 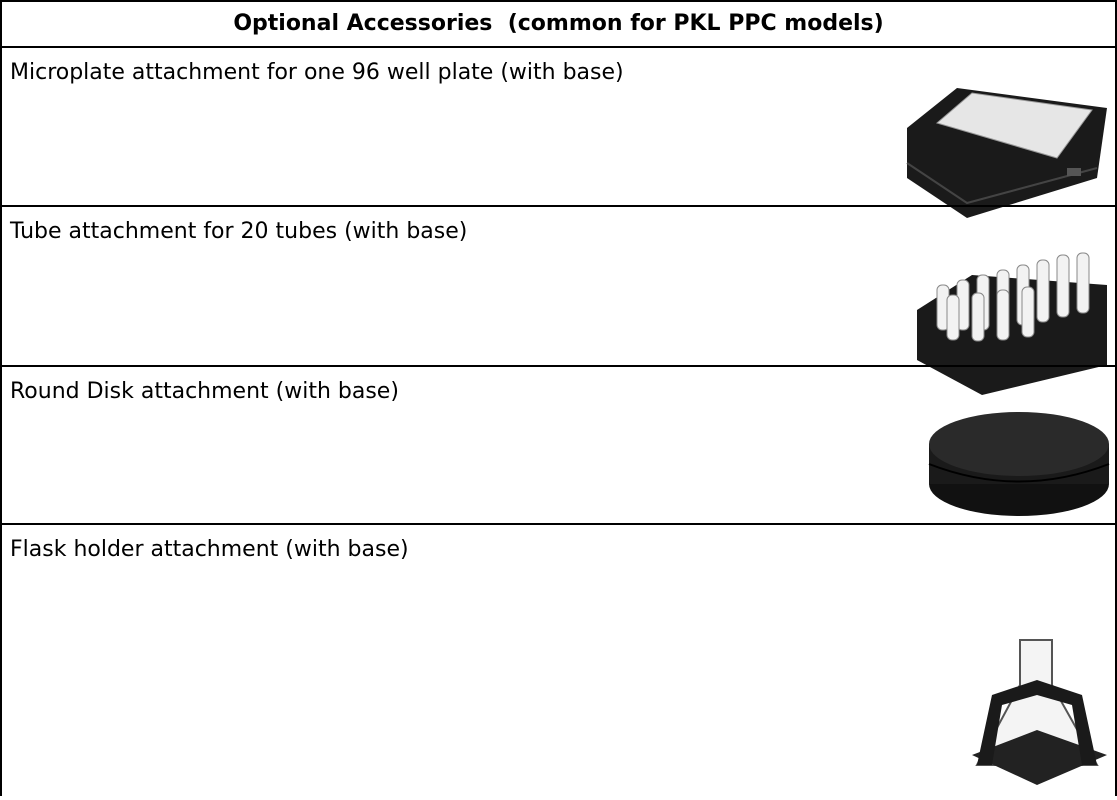 What do you see at coordinates (239, 231) in the screenshot?
I see `row-label: Tube attachment for 20 tubes (with base)` at bounding box center [239, 231].